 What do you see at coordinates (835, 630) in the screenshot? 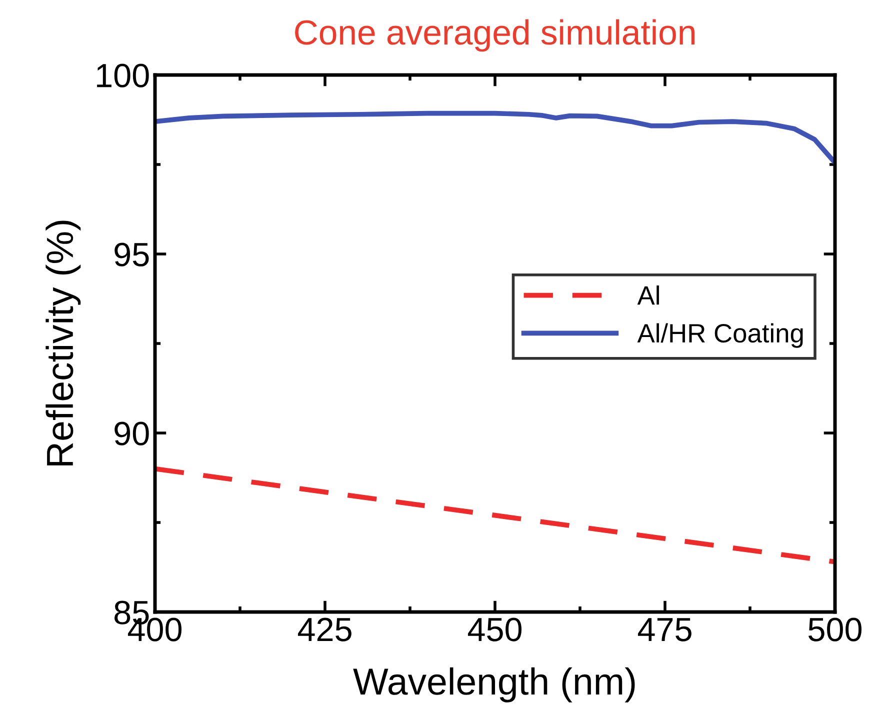
I see `x-tick-label: 500` at bounding box center [835, 630].